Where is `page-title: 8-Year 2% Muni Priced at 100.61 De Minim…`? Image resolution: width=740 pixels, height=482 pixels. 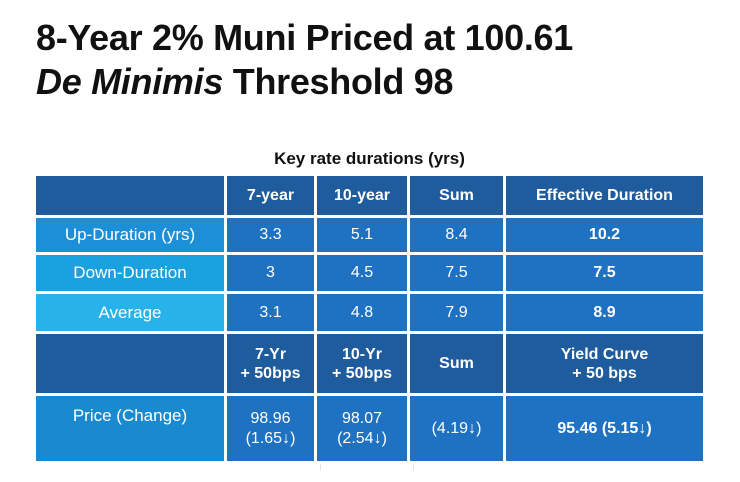
page-title: 8-Year 2% Muni Priced at 100.61 De Minim… is located at coordinates (304, 60).